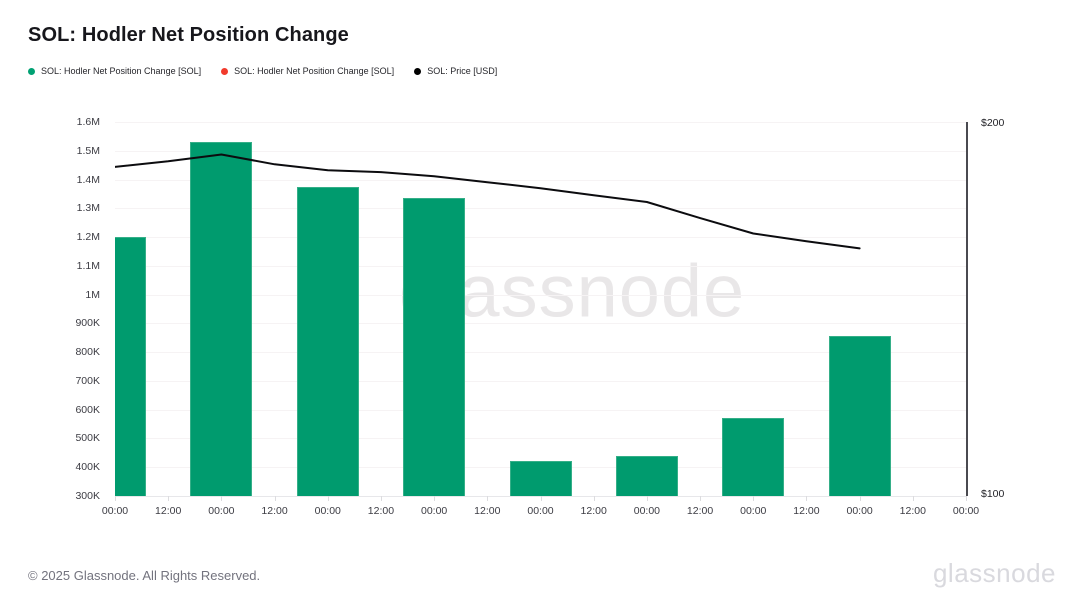 This screenshot has height=608, width=1080. What do you see at coordinates (488, 201) in the screenshot?
I see `price-line` at bounding box center [488, 201].